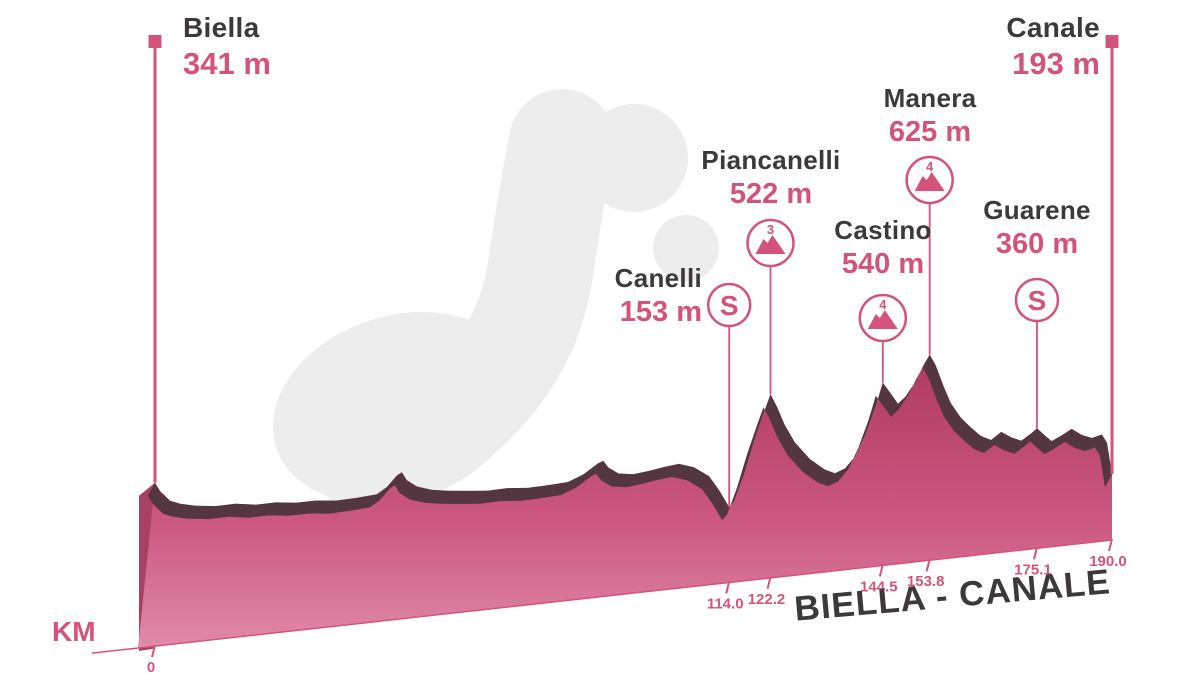 This screenshot has width=1200, height=675. Describe the element at coordinates (770, 229) in the screenshot. I see `climb-category-number: 3` at that location.